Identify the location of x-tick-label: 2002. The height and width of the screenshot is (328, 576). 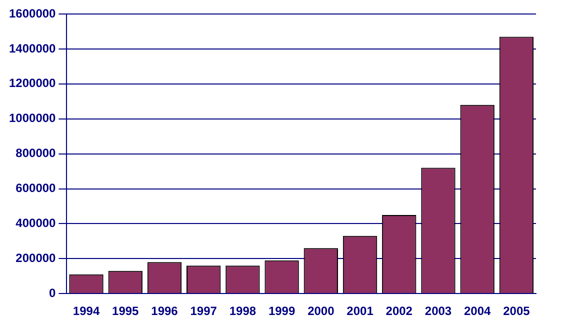
(399, 311).